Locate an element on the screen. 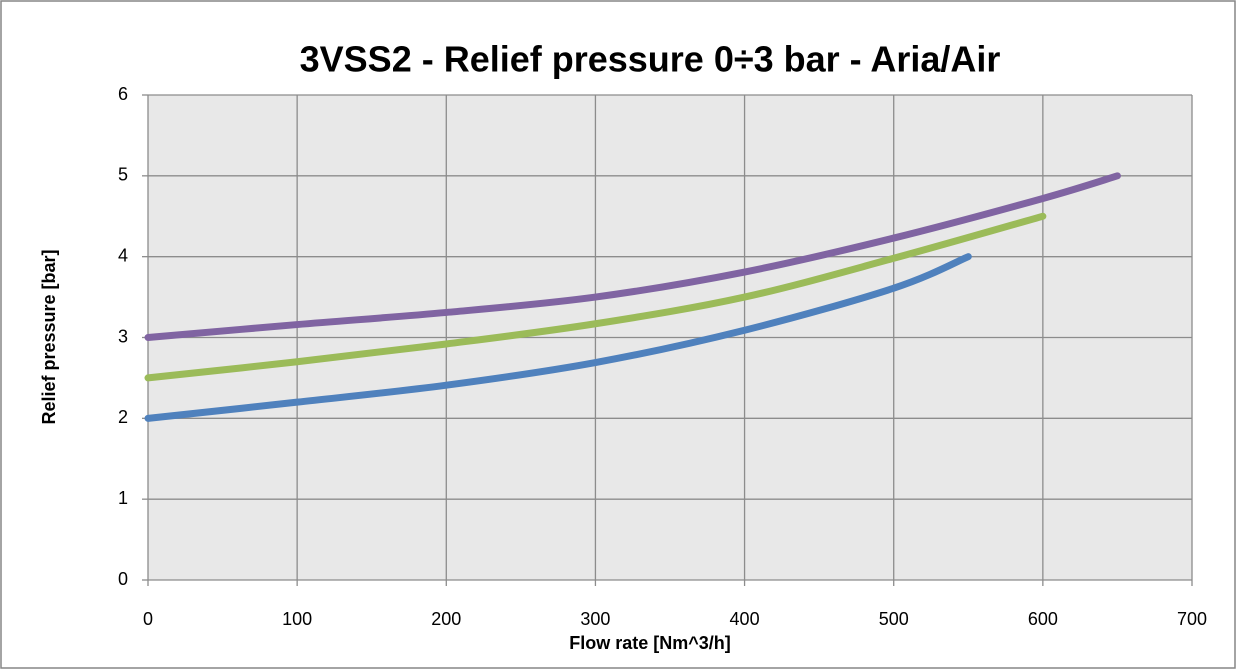 Image resolution: width=1236 pixels, height=669 pixels. y-tick-label: 6 is located at coordinates (123, 94).